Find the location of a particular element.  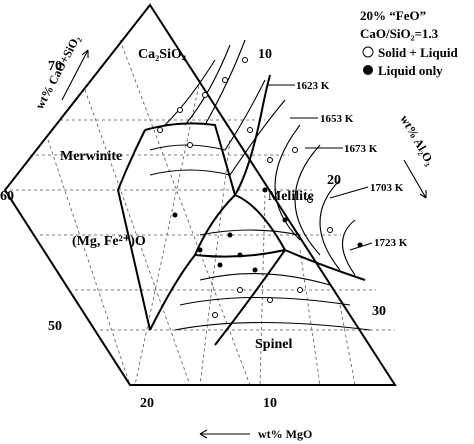

isotherm-label: 1703 K is located at coordinates (387, 188).